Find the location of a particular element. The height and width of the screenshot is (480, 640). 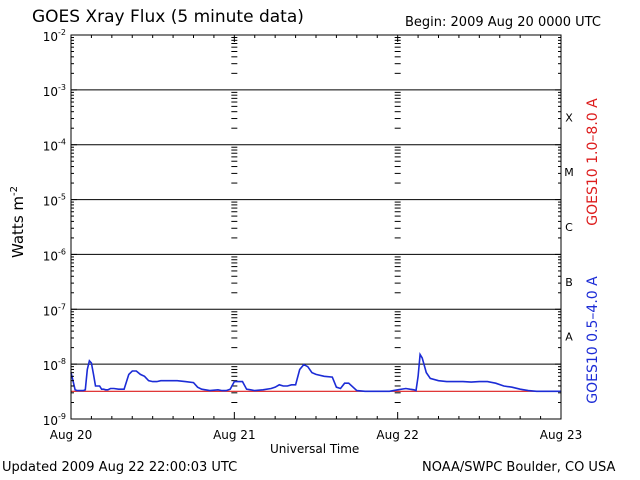

series-lines is located at coordinates (315, 372).